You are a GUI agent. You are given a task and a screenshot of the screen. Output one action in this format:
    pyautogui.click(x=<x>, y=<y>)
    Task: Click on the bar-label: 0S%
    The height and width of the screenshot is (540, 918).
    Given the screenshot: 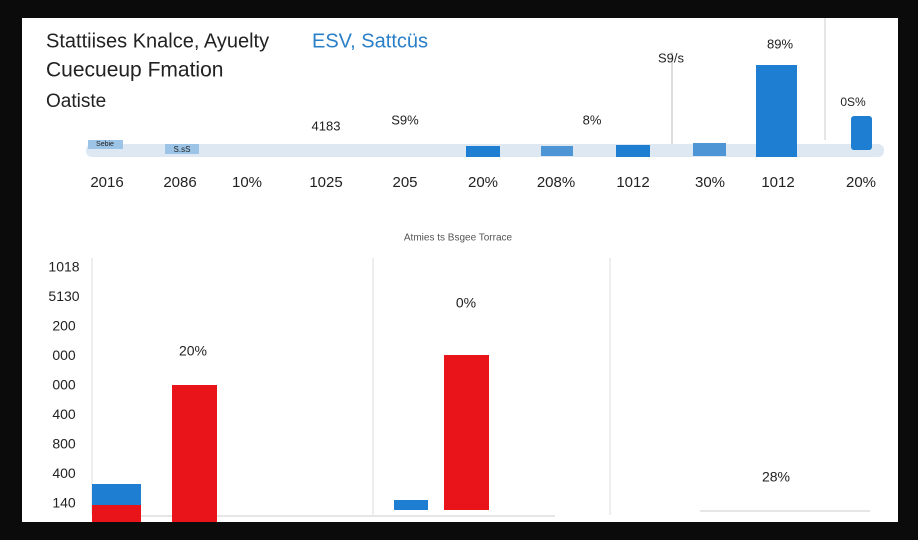 What is the action you would take?
    pyautogui.click(x=853, y=102)
    